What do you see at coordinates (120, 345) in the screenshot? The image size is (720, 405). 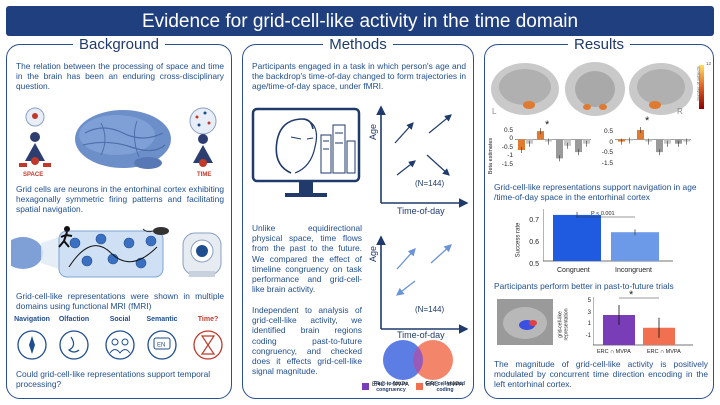 I see `social-icon` at bounding box center [120, 345].